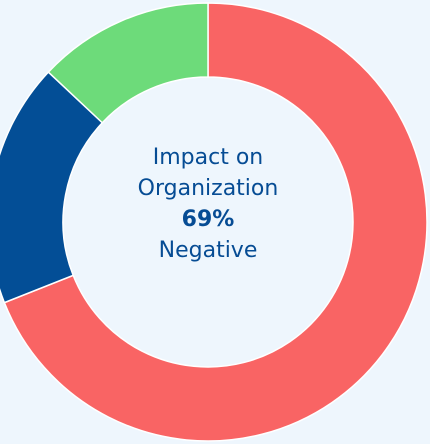 This screenshot has height=444, width=430. What do you see at coordinates (208, 173) in the screenshot?
I see `chart-title: Impact on Organization` at bounding box center [208, 173].